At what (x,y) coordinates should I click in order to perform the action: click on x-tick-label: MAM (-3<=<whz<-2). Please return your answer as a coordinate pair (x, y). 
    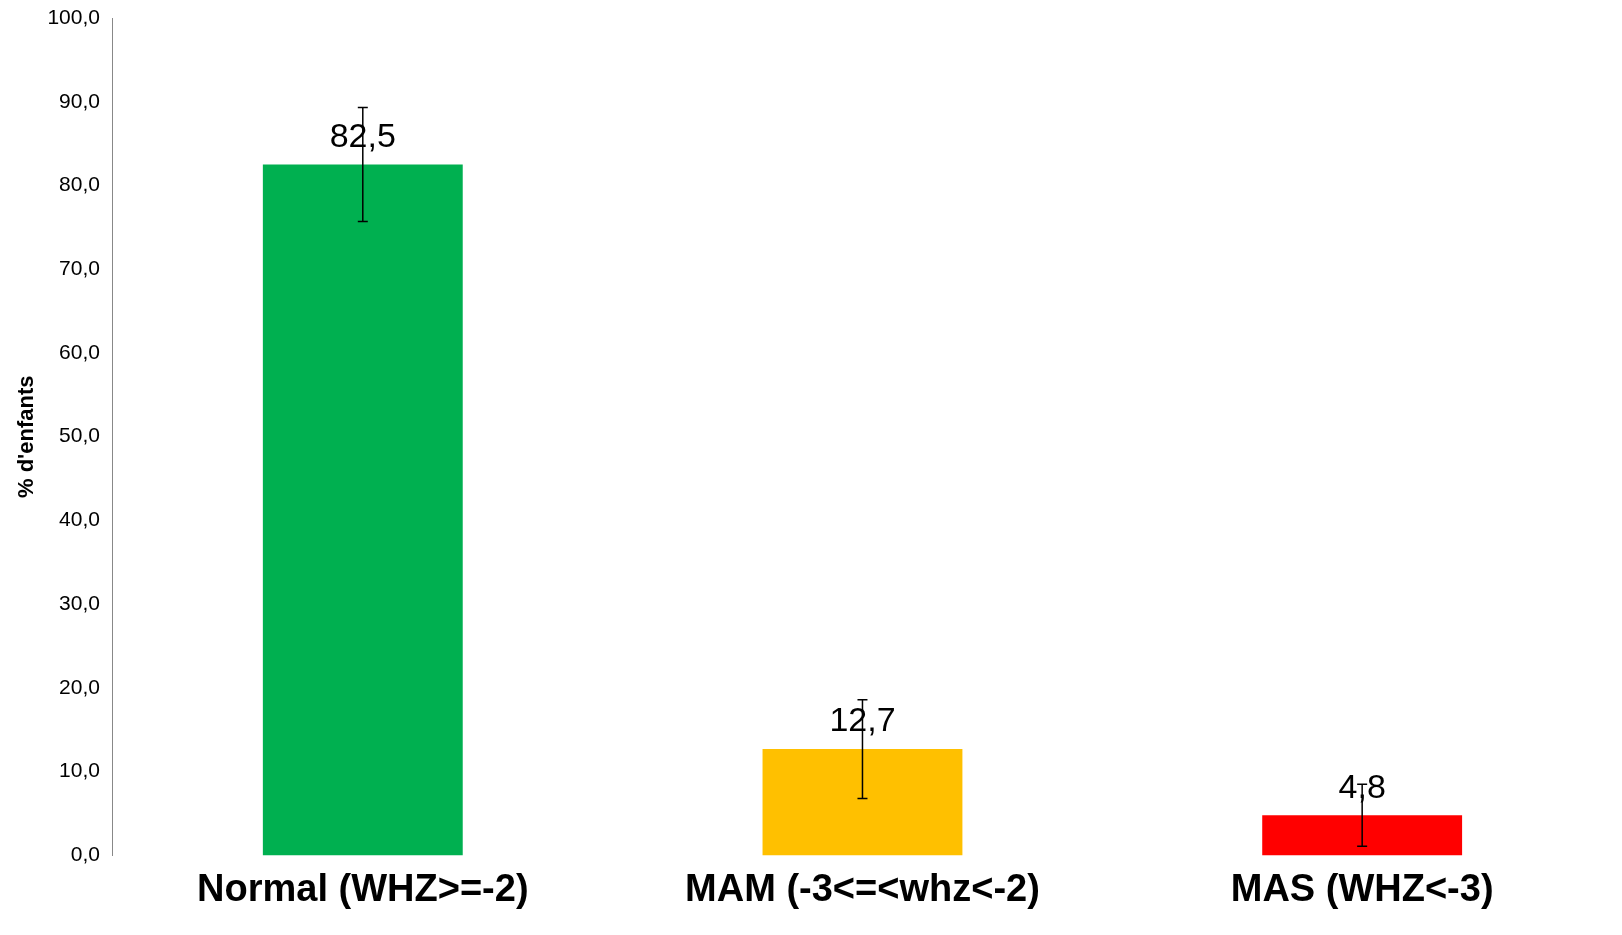
    Looking at the image, I should click on (862, 887).